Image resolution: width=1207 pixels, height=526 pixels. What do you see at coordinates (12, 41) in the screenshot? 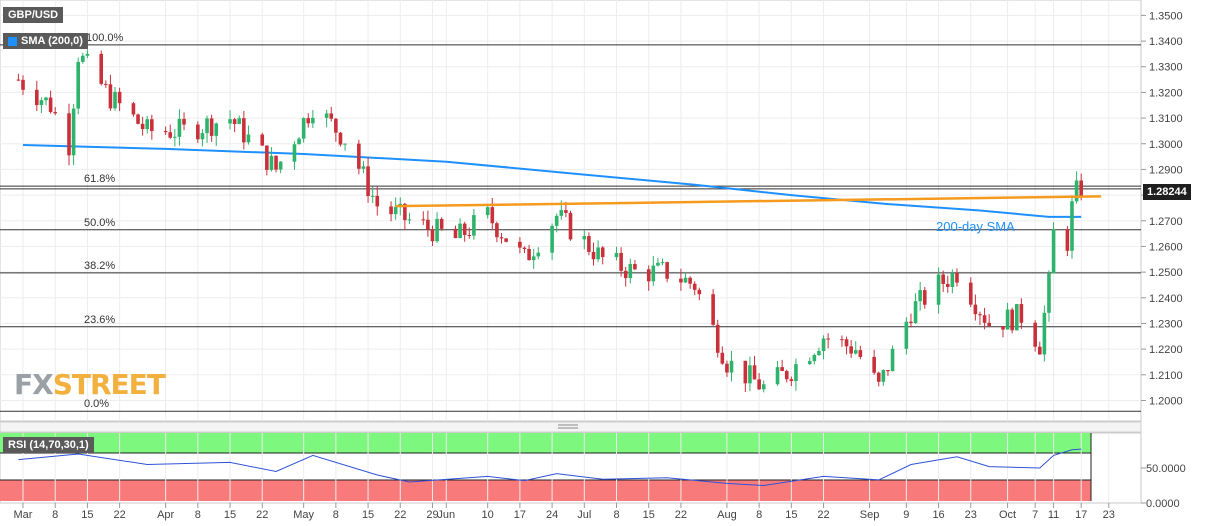
I see `sma-color-swatch` at bounding box center [12, 41].